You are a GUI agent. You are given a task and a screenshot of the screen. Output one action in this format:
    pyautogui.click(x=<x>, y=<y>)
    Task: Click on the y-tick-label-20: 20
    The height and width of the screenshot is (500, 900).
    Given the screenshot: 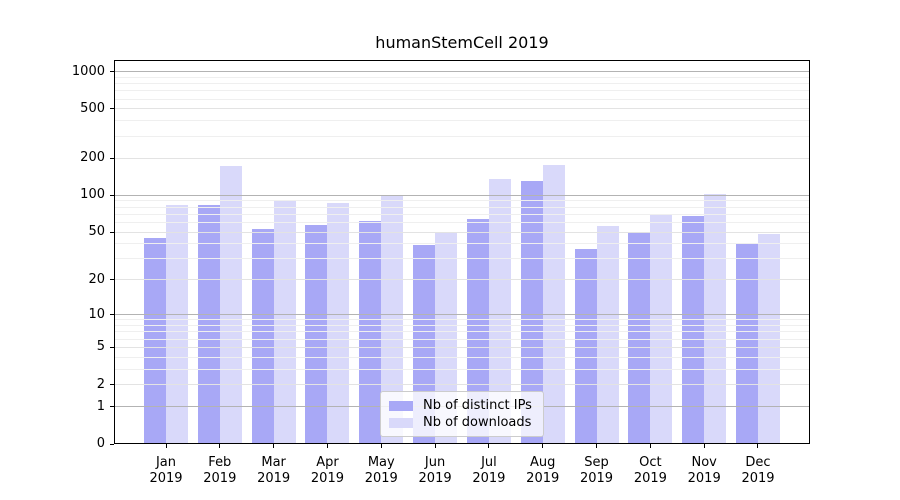 What is the action you would take?
    pyautogui.click(x=96, y=279)
    